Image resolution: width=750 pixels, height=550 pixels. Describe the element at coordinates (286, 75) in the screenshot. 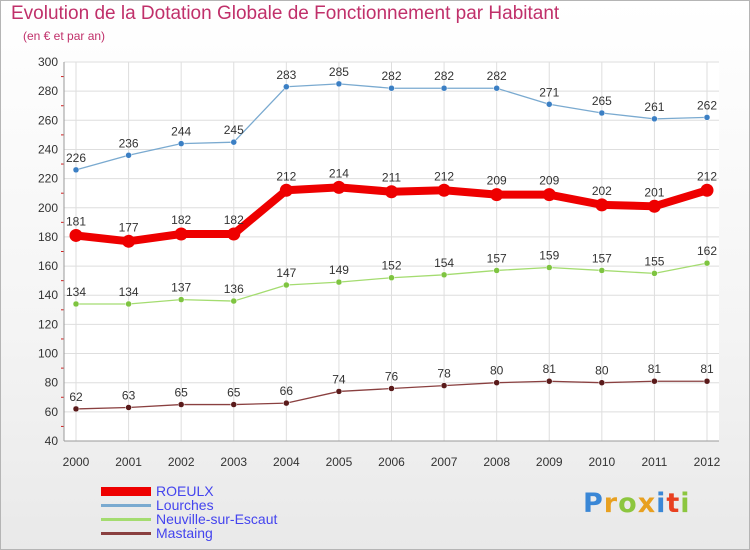

I see `data-label-lourches: 283` at that location.